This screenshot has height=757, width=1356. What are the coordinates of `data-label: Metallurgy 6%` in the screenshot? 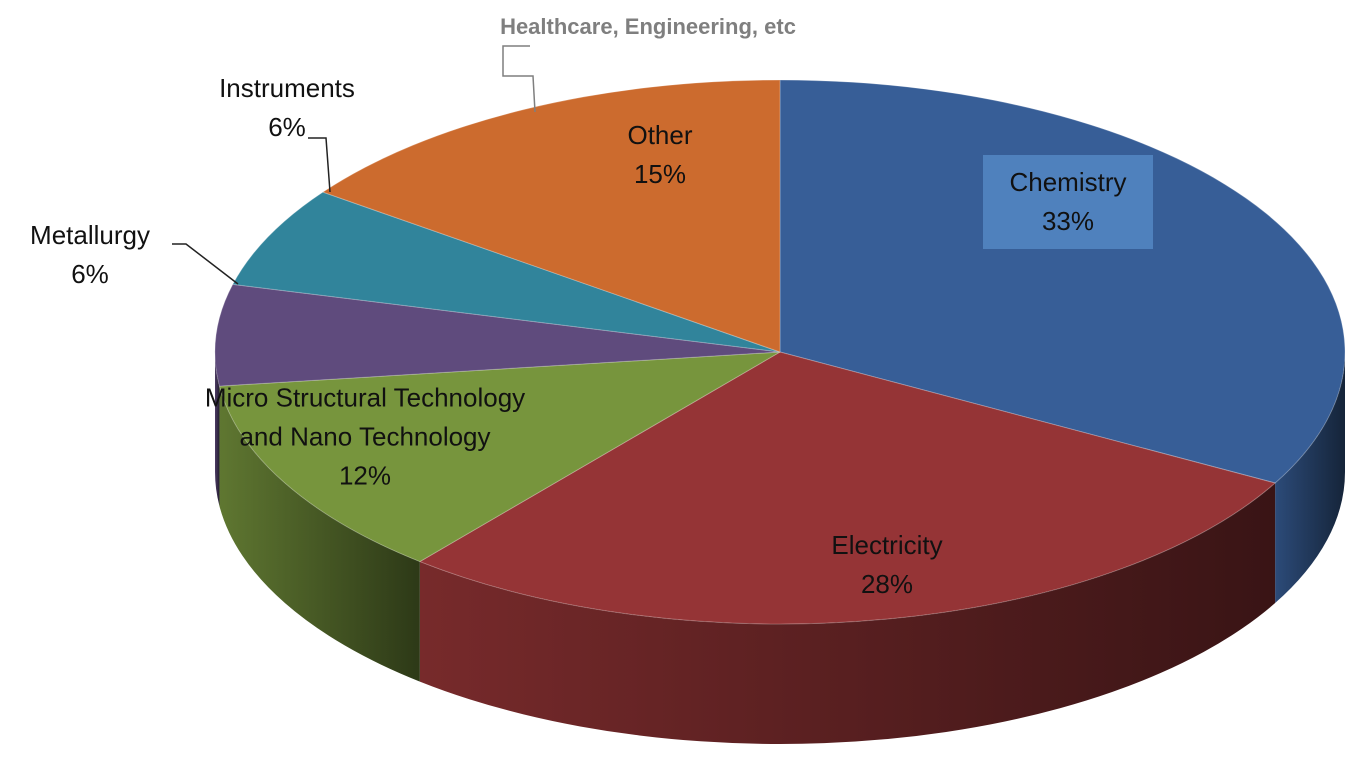 It's located at (95, 255).